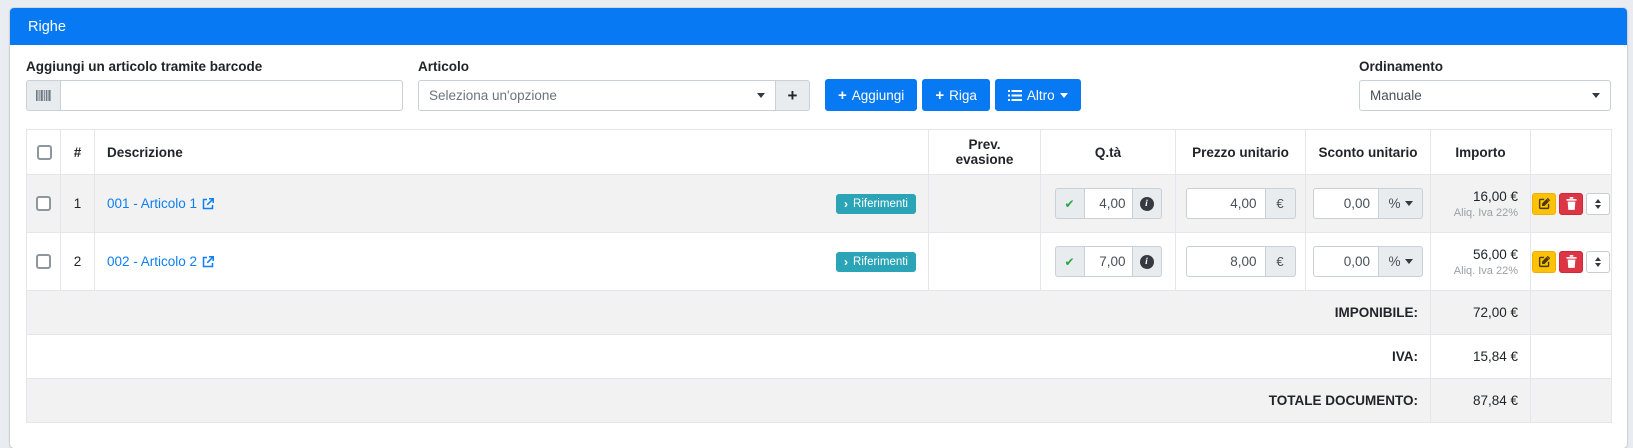 Image resolution: width=1633 pixels, height=448 pixels. What do you see at coordinates (161, 261) in the screenshot?
I see `article-link: 002 - Articolo 2` at bounding box center [161, 261].